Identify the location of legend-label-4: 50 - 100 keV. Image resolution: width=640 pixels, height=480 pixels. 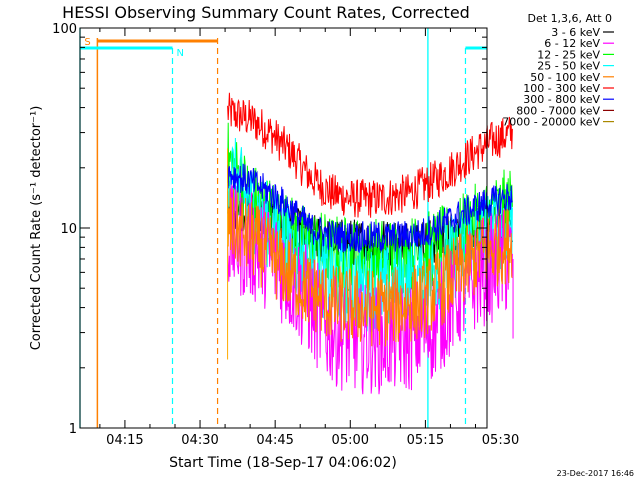
(565, 77).